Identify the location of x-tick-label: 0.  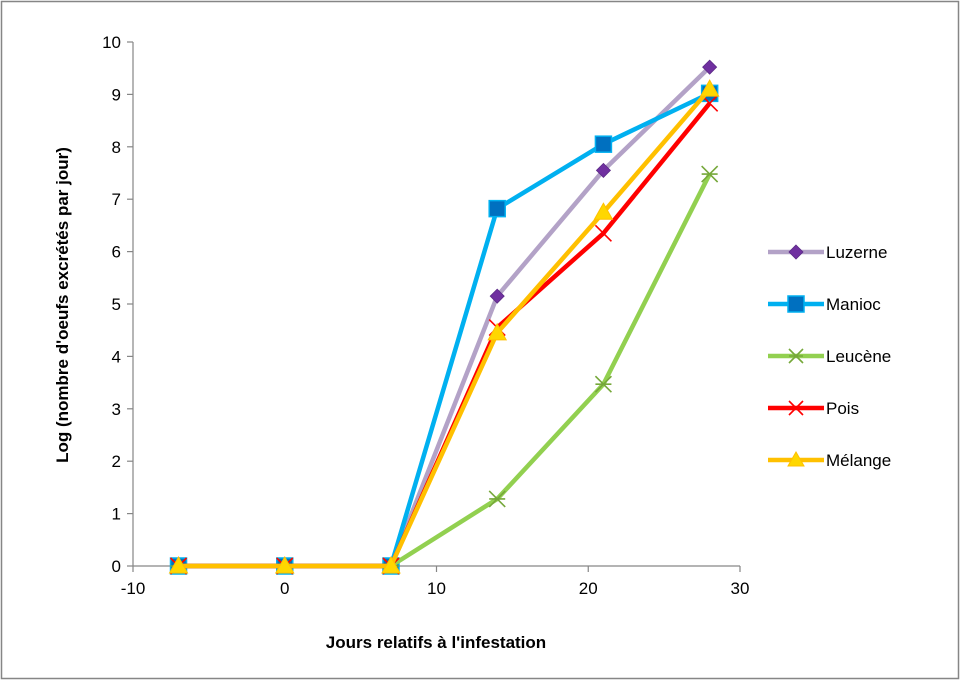
(284, 588).